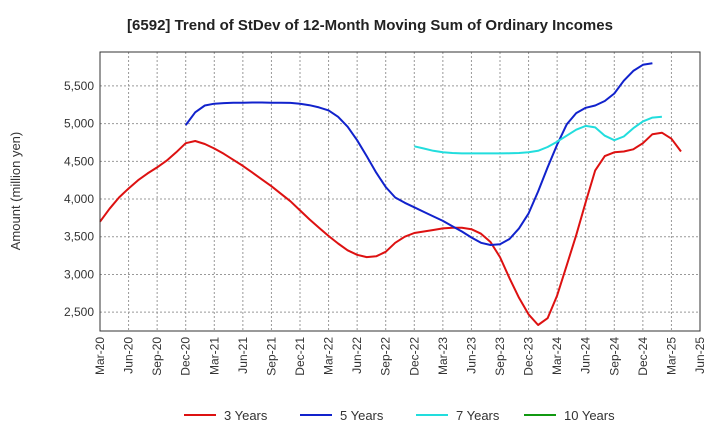 The height and width of the screenshot is (440, 720). I want to click on y-tick-label: 4,000, so click(79, 199).